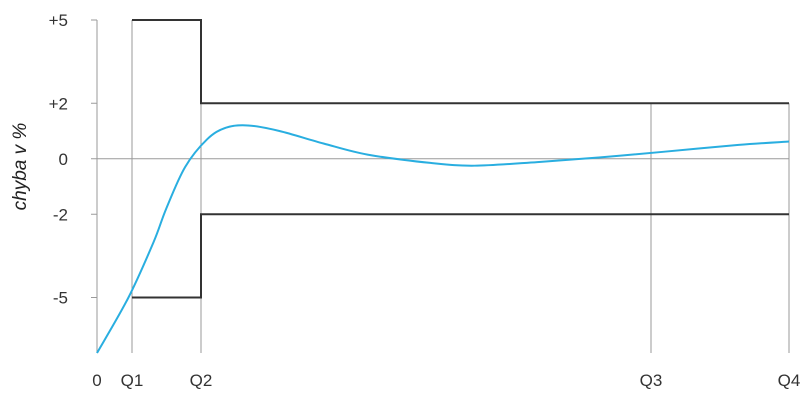 The height and width of the screenshot is (394, 810). What do you see at coordinates (60, 214) in the screenshot?
I see `y-tick-label: -2` at bounding box center [60, 214].